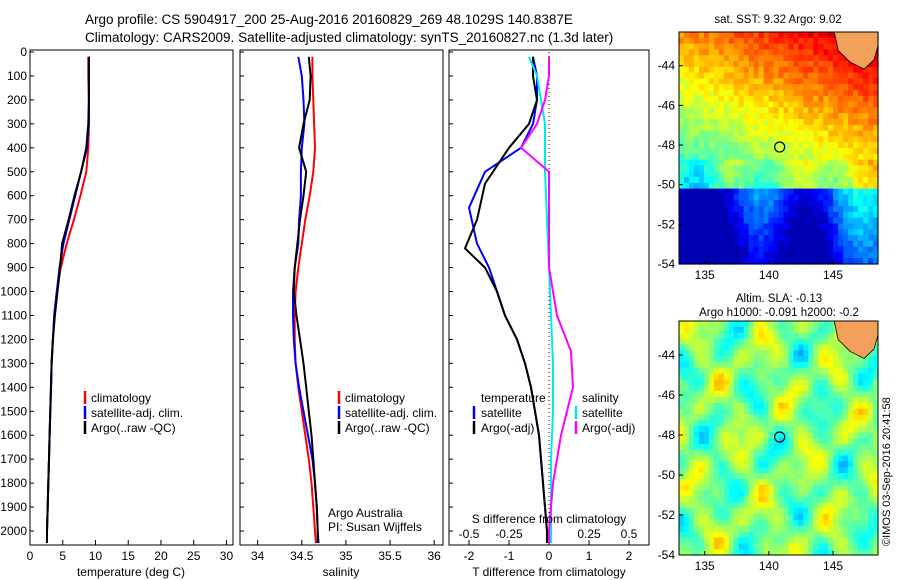 The width and height of the screenshot is (900, 580). I want to click on y-tick-label: -54, so click(667, 555).